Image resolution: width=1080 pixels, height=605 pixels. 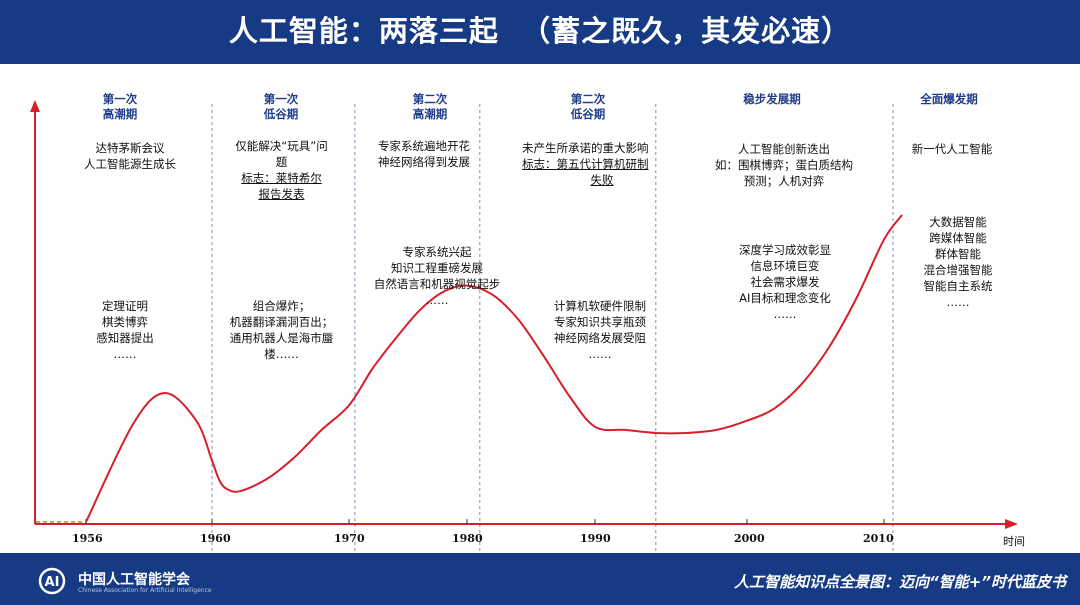 I want to click on footer-bar, so click(x=540, y=579).